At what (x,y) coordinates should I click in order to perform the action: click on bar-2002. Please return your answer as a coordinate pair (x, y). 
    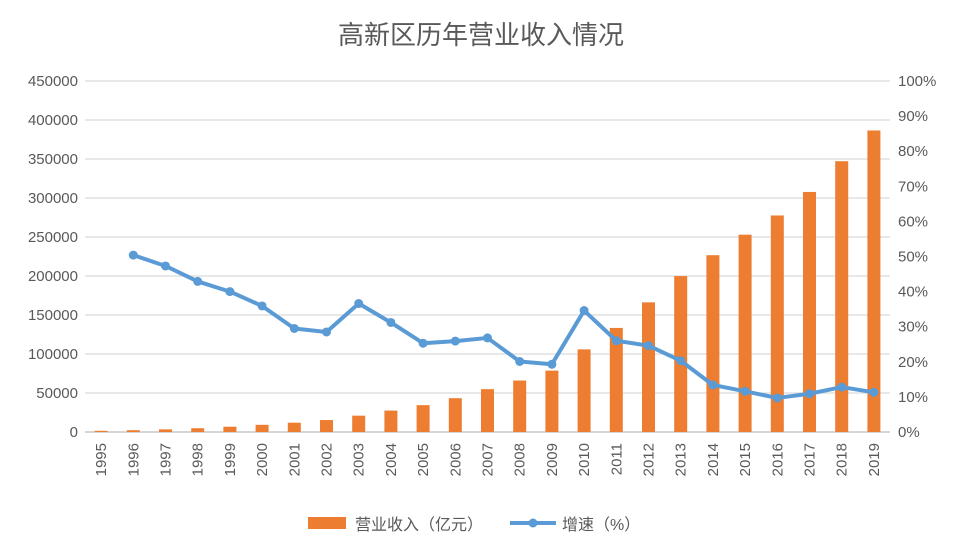
    Looking at the image, I should click on (326, 426).